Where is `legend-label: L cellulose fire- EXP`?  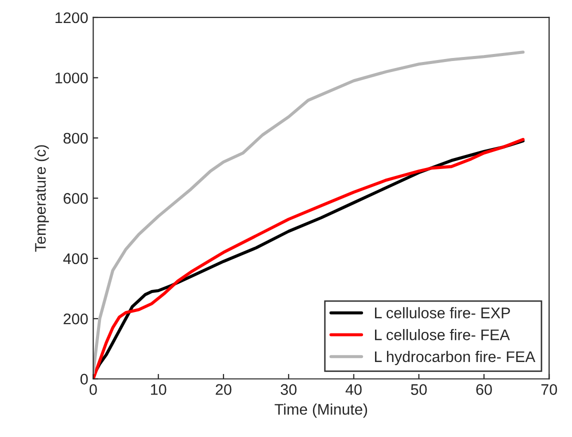 legend-label: L cellulose fire- EXP is located at coordinates (442, 312).